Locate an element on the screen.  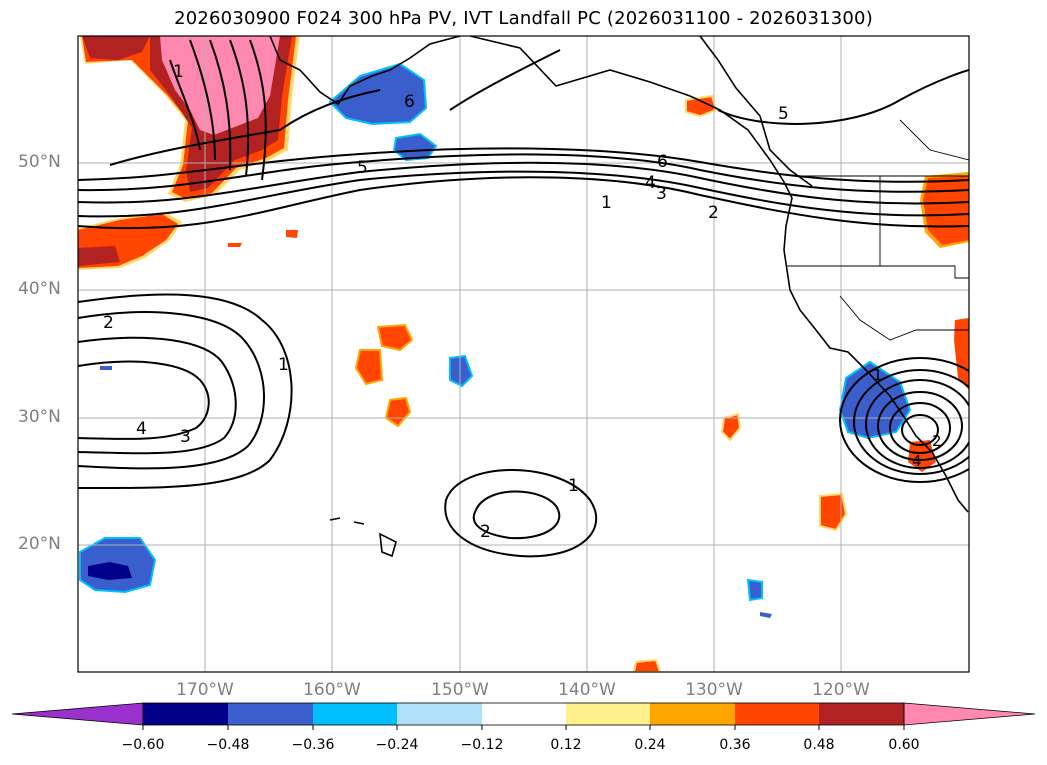
longitude-label: 140°W is located at coordinates (587, 690).